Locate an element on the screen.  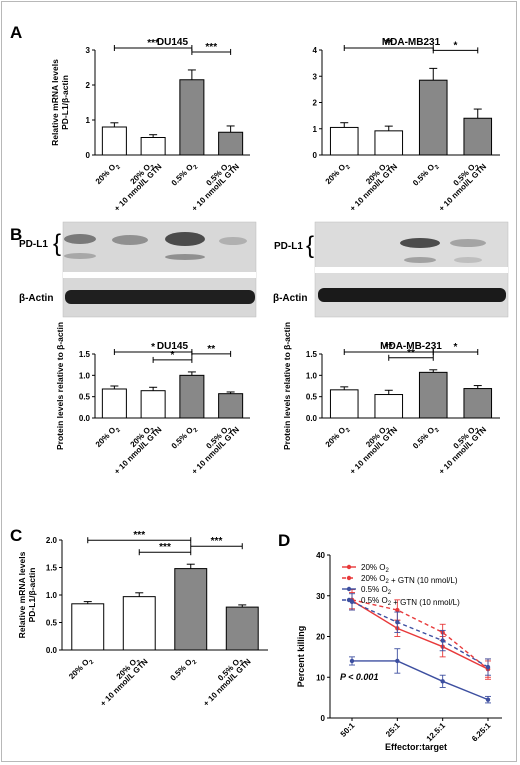
y-tick-label: 2.0 is located at coordinates (52, 540).